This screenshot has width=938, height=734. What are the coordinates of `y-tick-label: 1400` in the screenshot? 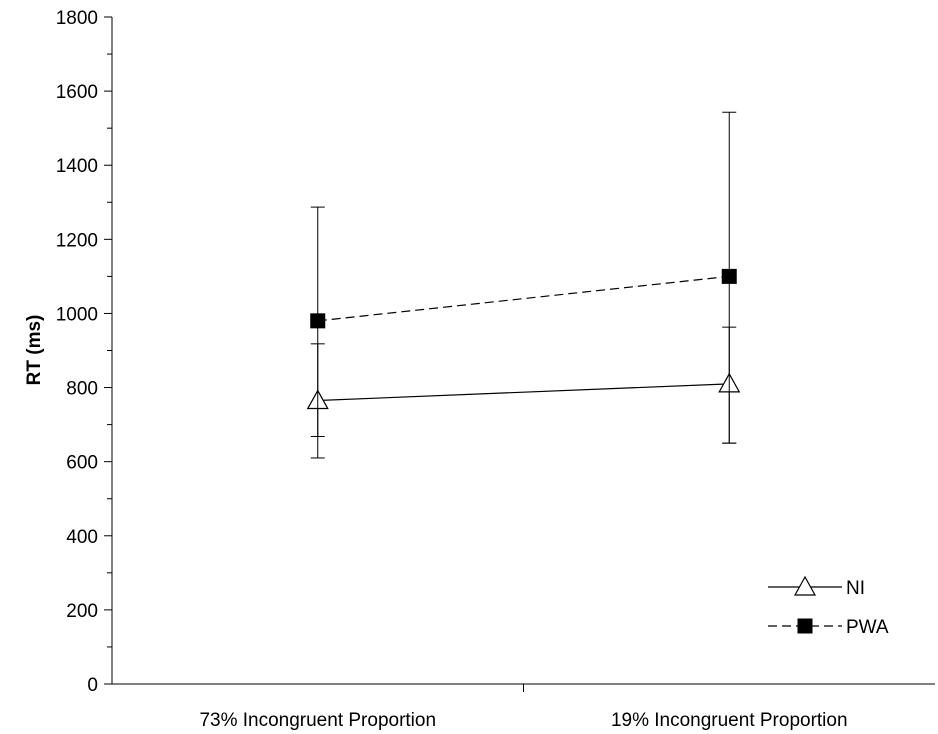 It's located at (77, 166).